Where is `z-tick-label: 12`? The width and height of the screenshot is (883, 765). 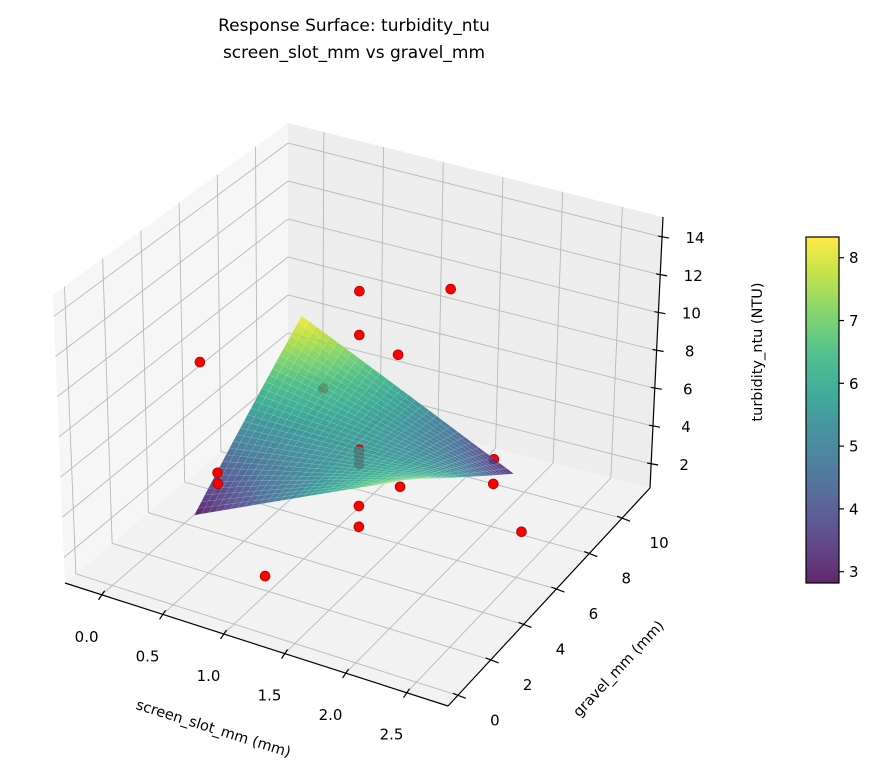
z-tick-label: 12 is located at coordinates (693, 276).